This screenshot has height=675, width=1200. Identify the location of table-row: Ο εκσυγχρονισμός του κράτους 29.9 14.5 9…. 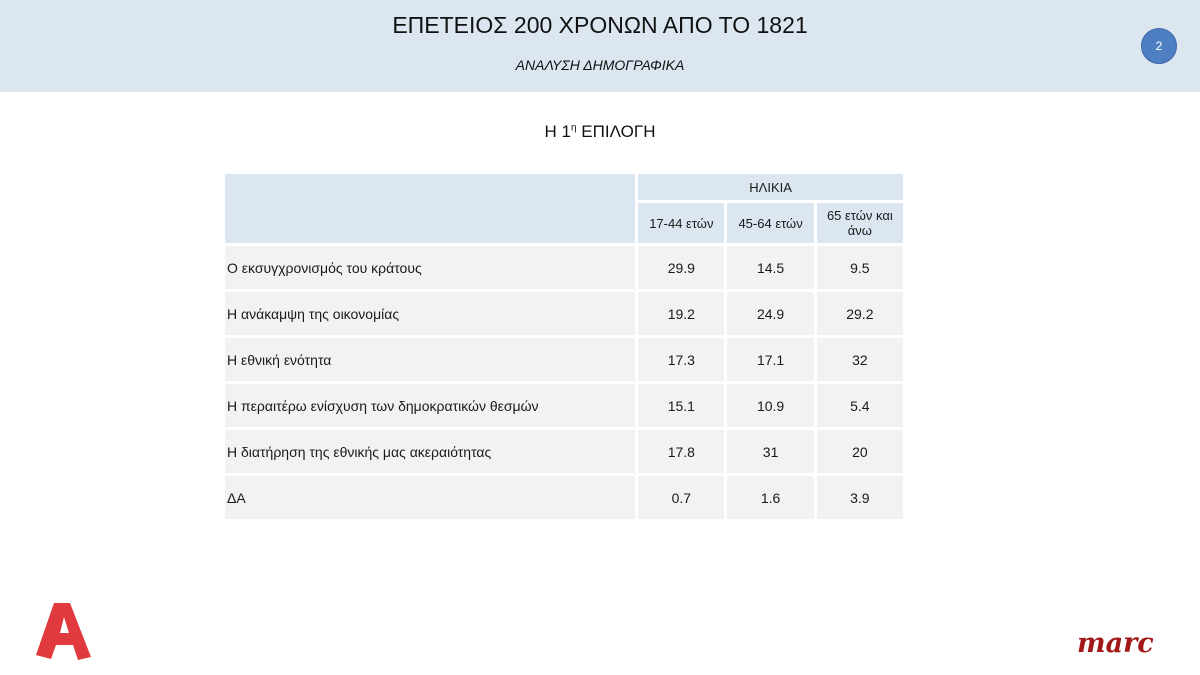
(564, 267).